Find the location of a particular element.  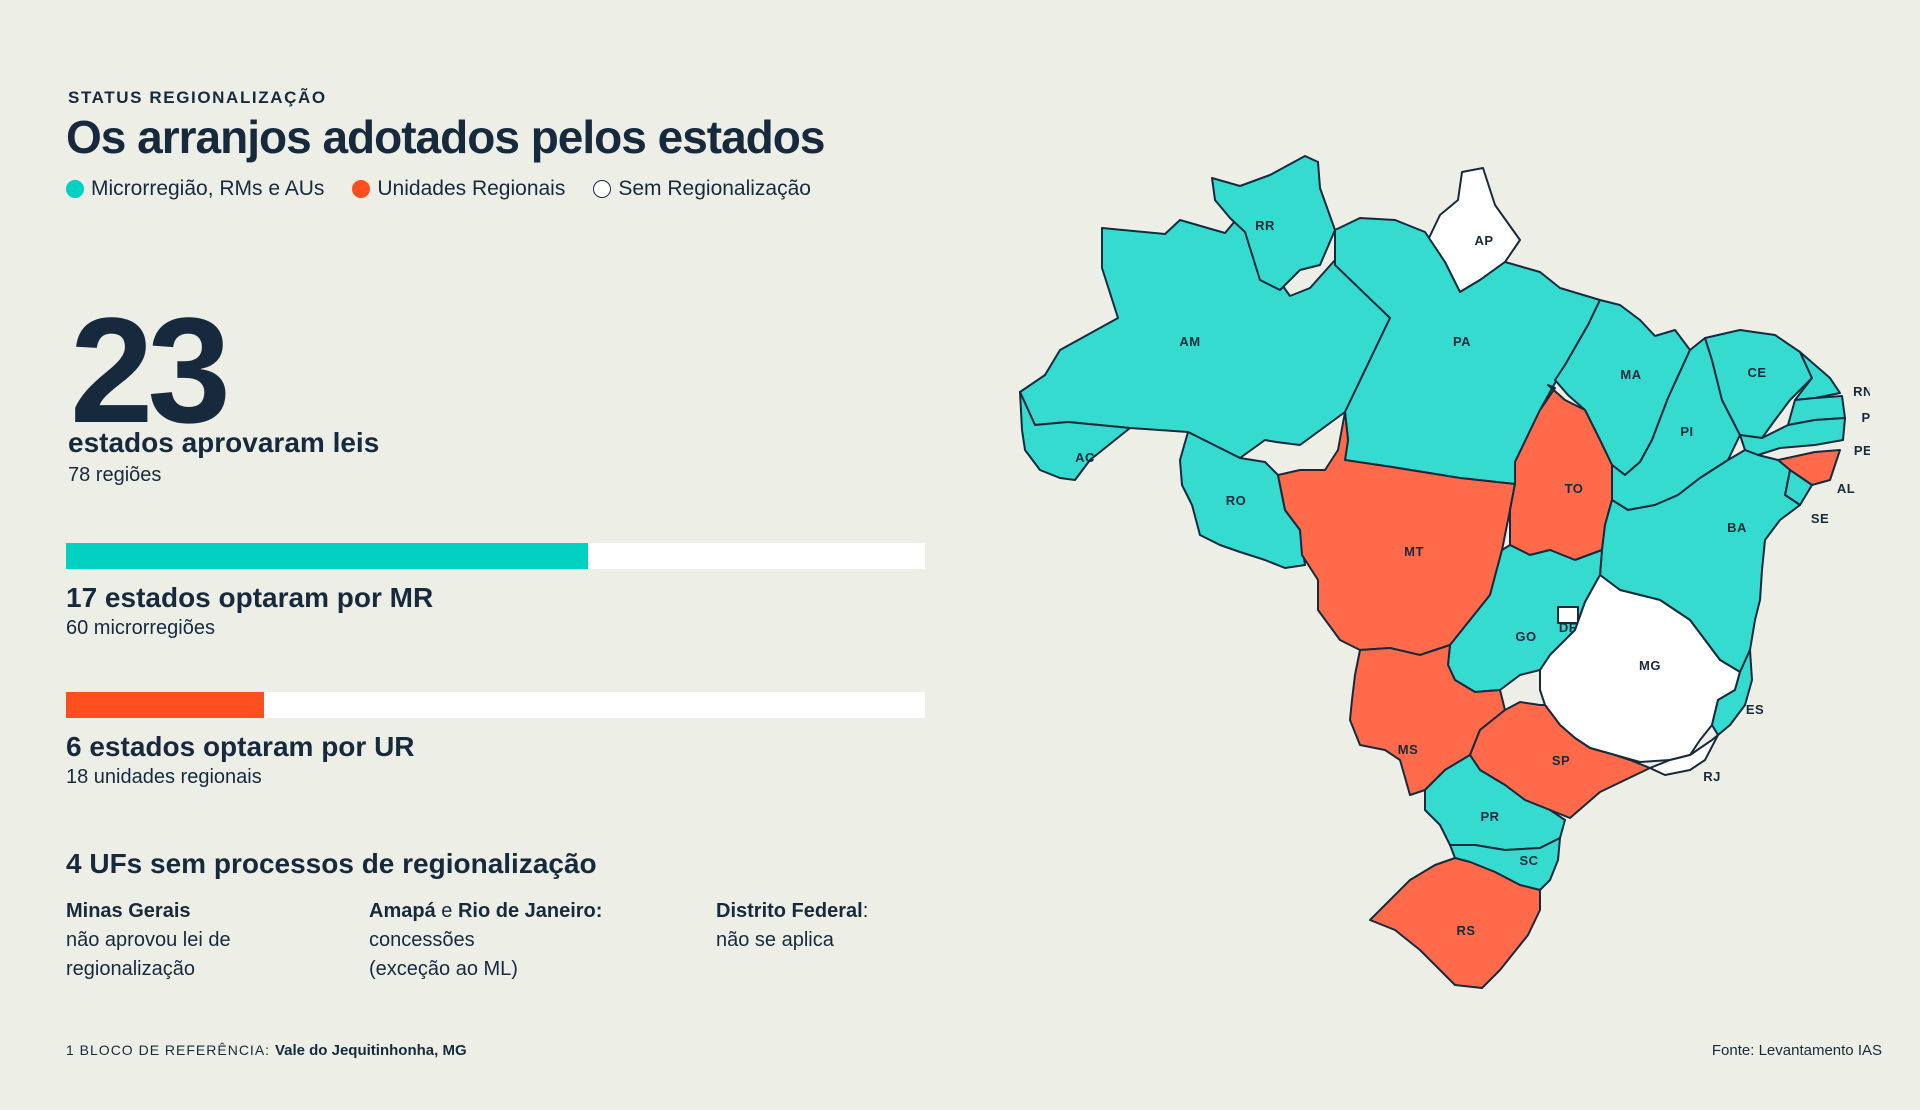

label-to: TO is located at coordinates (1574, 488).